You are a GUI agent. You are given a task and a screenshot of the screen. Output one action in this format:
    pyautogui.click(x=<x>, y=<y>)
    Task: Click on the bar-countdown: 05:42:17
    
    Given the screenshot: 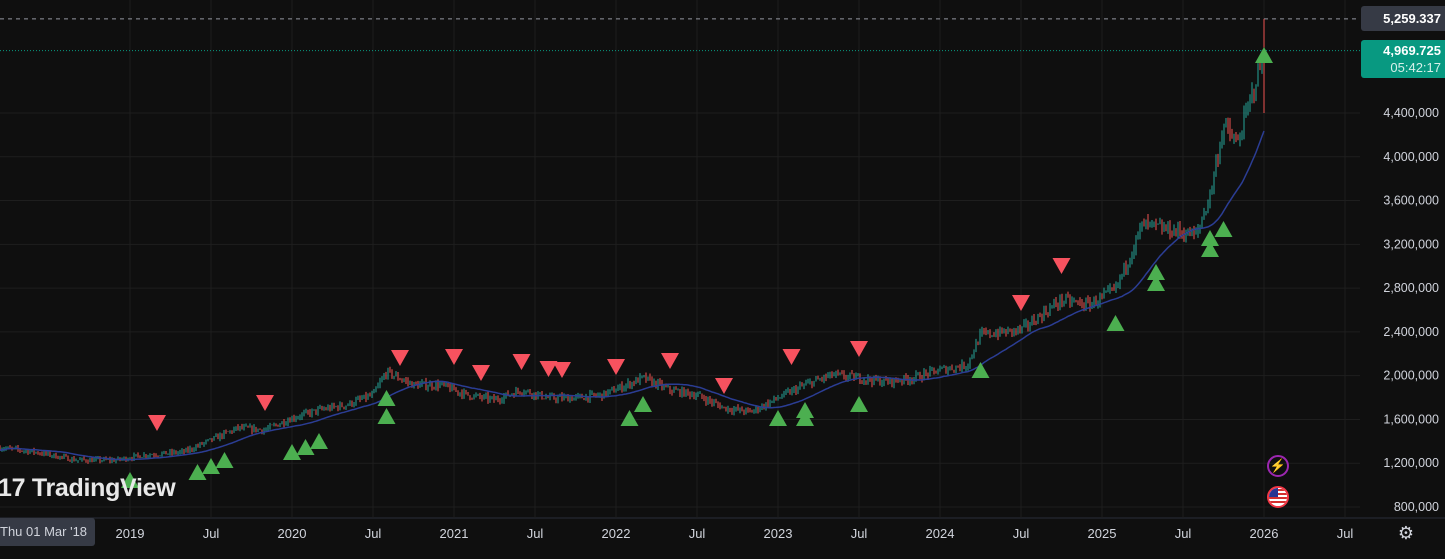 What is the action you would take?
    pyautogui.click(x=1415, y=67)
    